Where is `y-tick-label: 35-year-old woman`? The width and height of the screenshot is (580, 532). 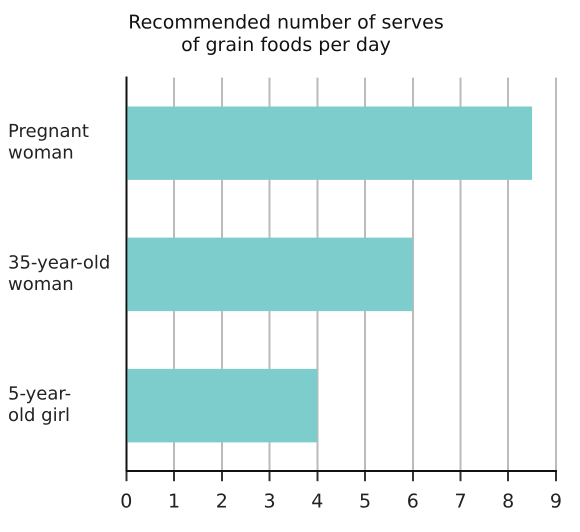 y-tick-label: 35-year-old woman is located at coordinates (59, 273).